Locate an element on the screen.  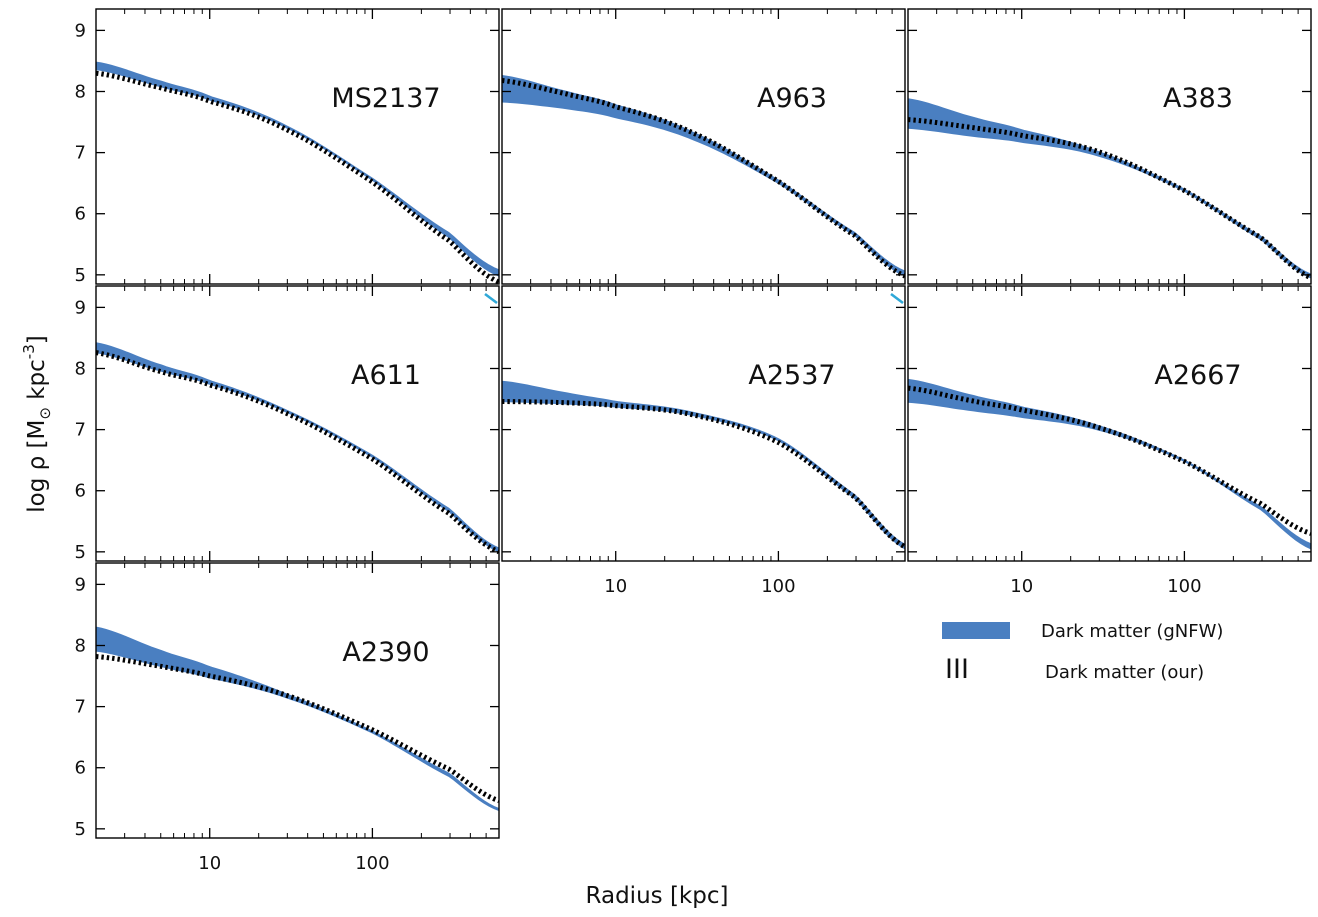
panel-a963: A963 is located at coordinates (703, 146).